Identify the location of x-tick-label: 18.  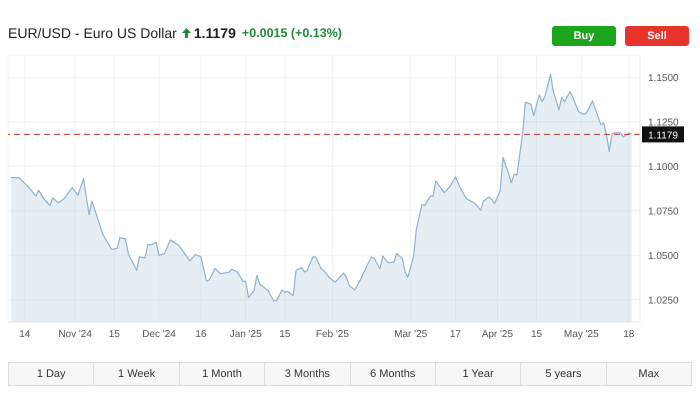
(629, 334).